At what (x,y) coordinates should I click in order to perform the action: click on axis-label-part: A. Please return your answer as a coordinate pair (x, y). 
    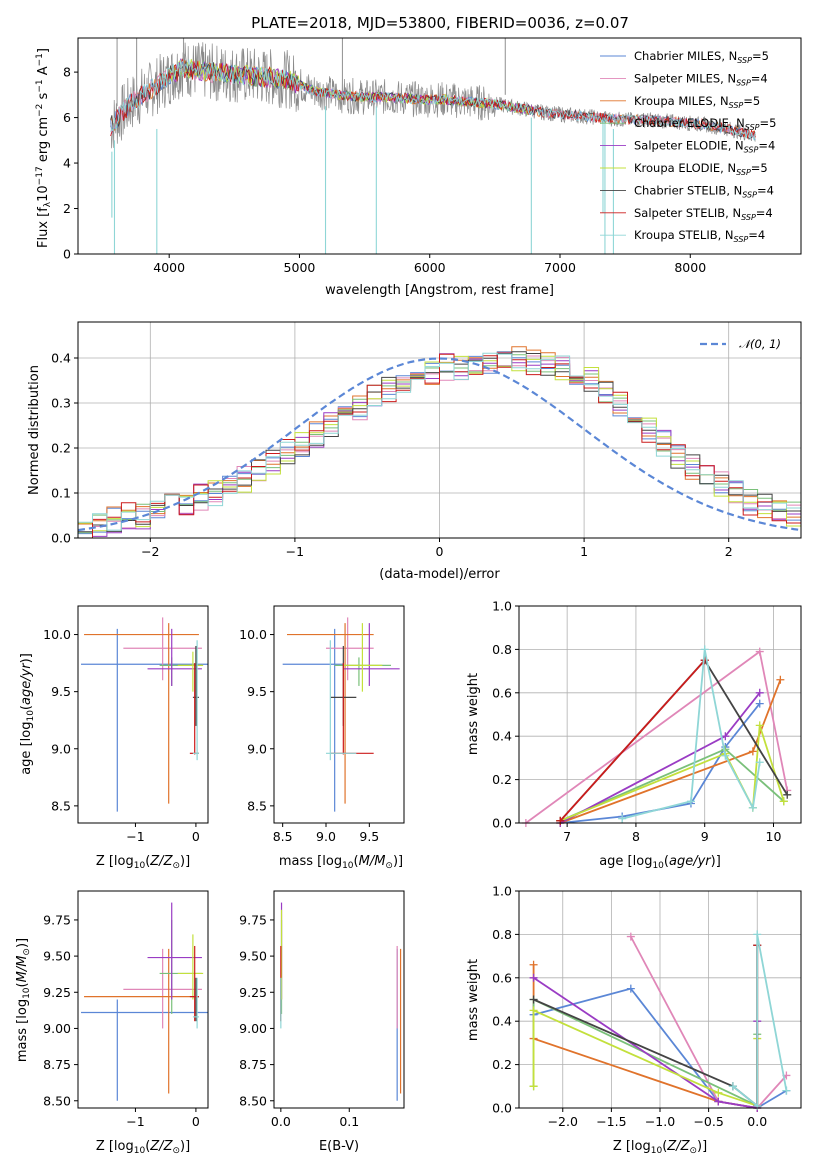
    Looking at the image, I should click on (43, 72).